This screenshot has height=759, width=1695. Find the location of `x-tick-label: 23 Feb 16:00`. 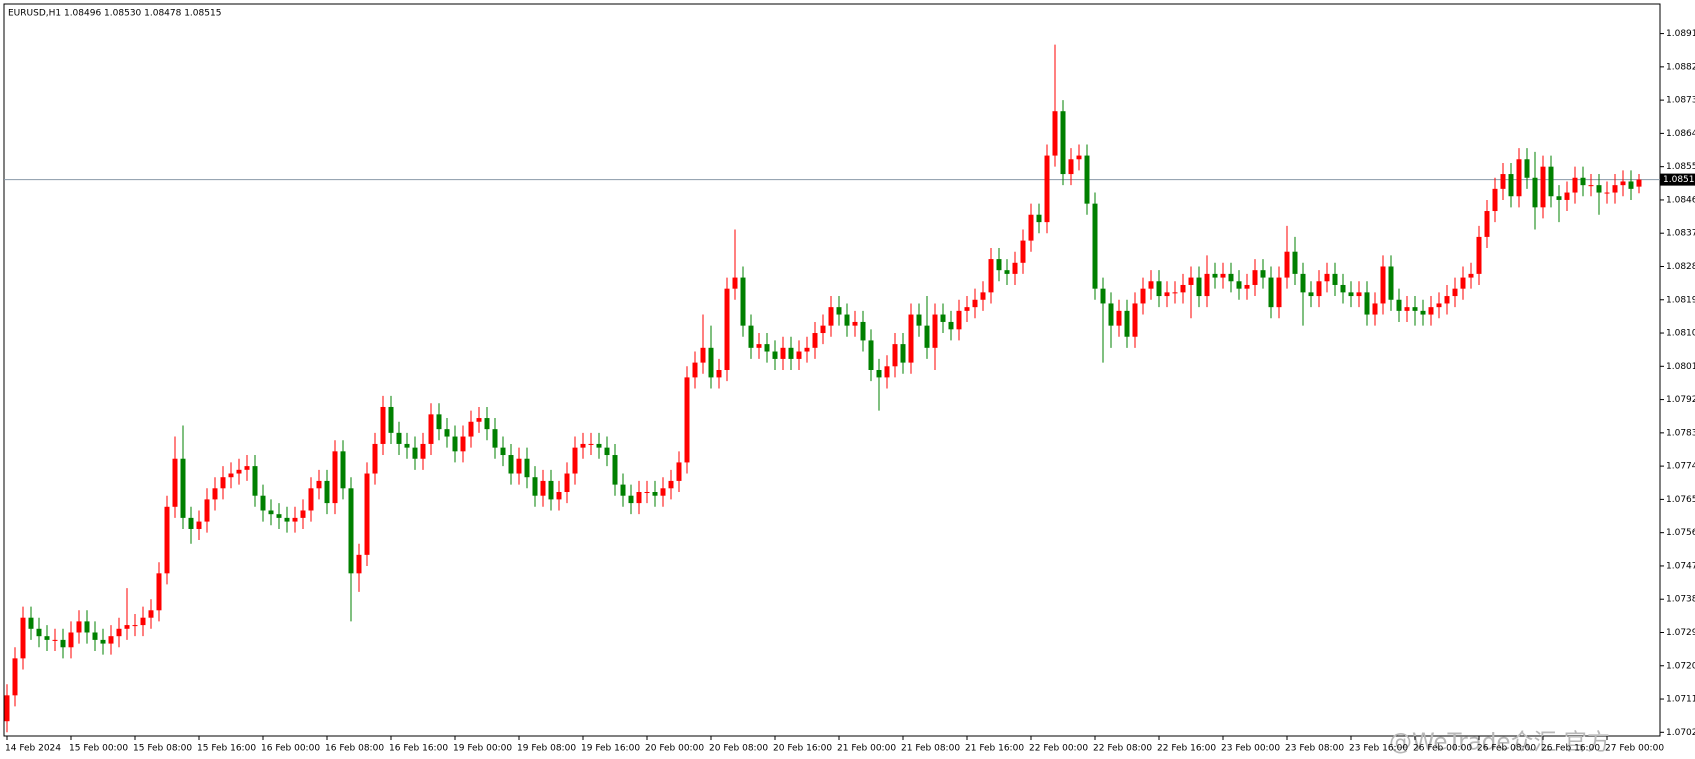

x-tick-label: 23 Feb 16:00 is located at coordinates (1378, 749).